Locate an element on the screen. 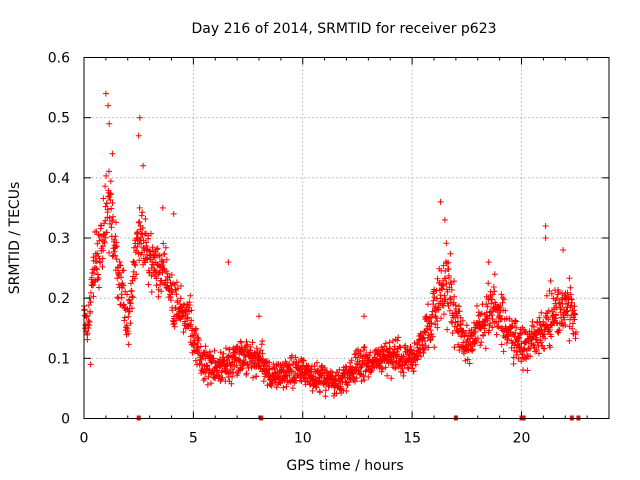 This screenshot has width=640, height=480. y-tick-label: 0.3 is located at coordinates (59, 239).